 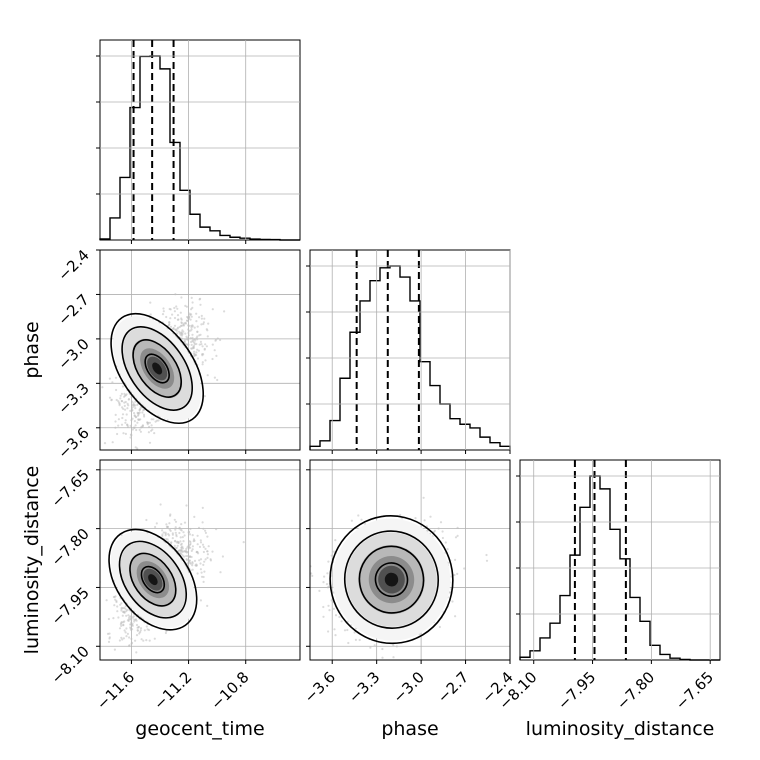 What do you see at coordinates (153, 579) in the screenshot?
I see `contour-line` at bounding box center [153, 579].